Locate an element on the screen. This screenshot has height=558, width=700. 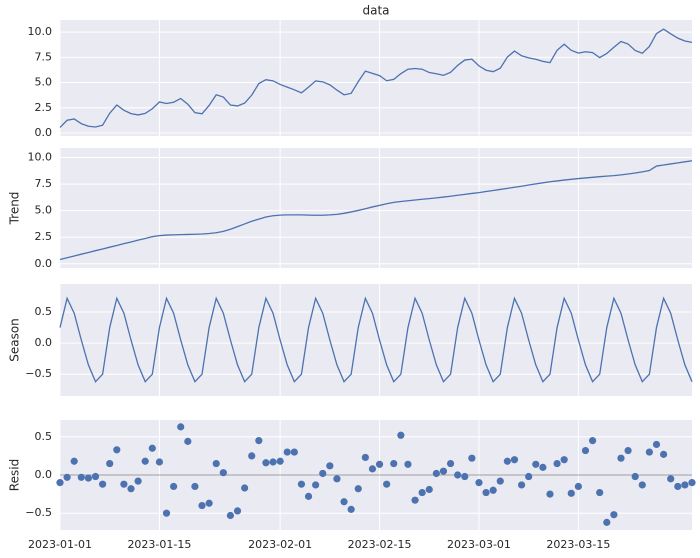
x-tick-label: 2023-01-01 is located at coordinates (60, 544).